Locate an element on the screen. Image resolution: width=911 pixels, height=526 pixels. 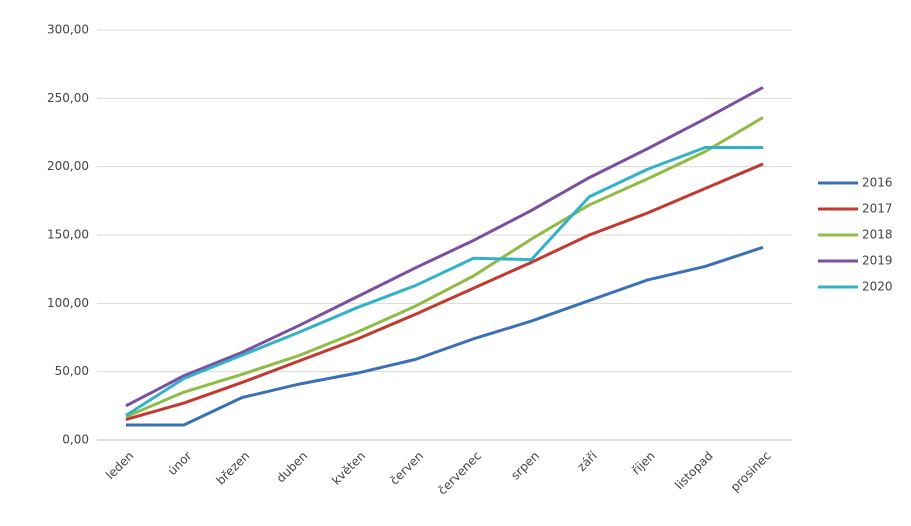
legend-label: 2019 is located at coordinates (877, 261).